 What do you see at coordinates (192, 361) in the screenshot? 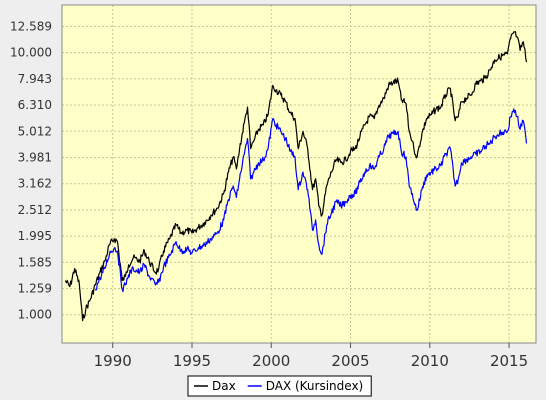
I see `x-tick-label: 1995` at bounding box center [192, 361].